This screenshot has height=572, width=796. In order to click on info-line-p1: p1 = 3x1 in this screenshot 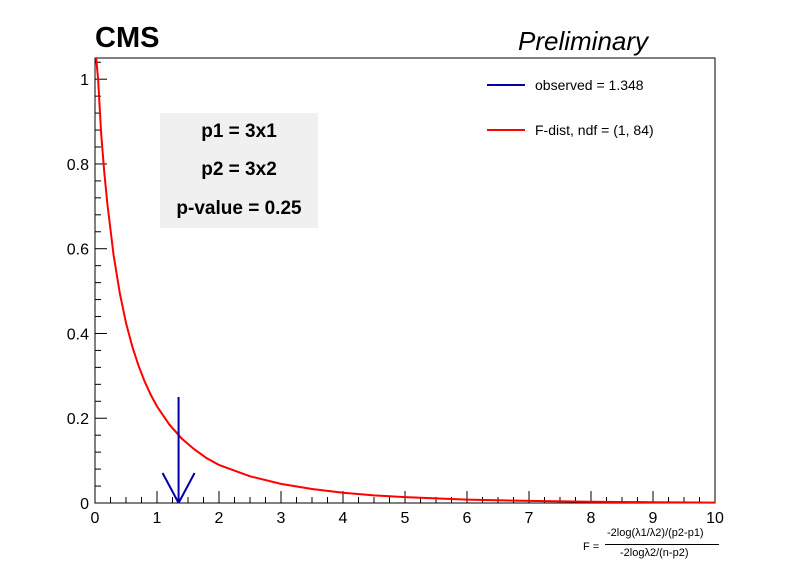, I will do `click(239, 131)`.